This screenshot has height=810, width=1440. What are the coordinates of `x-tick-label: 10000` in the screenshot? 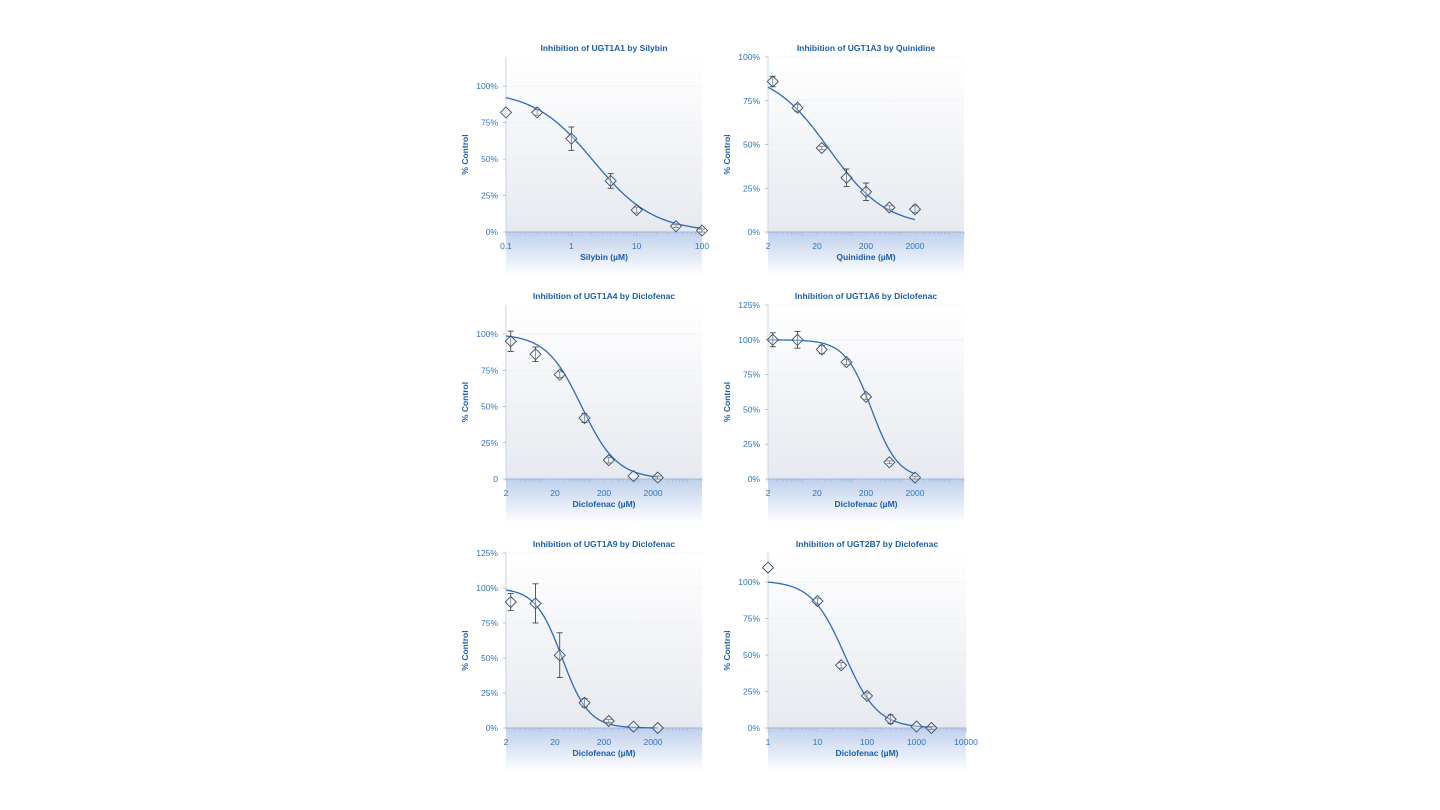 It's located at (966, 742).